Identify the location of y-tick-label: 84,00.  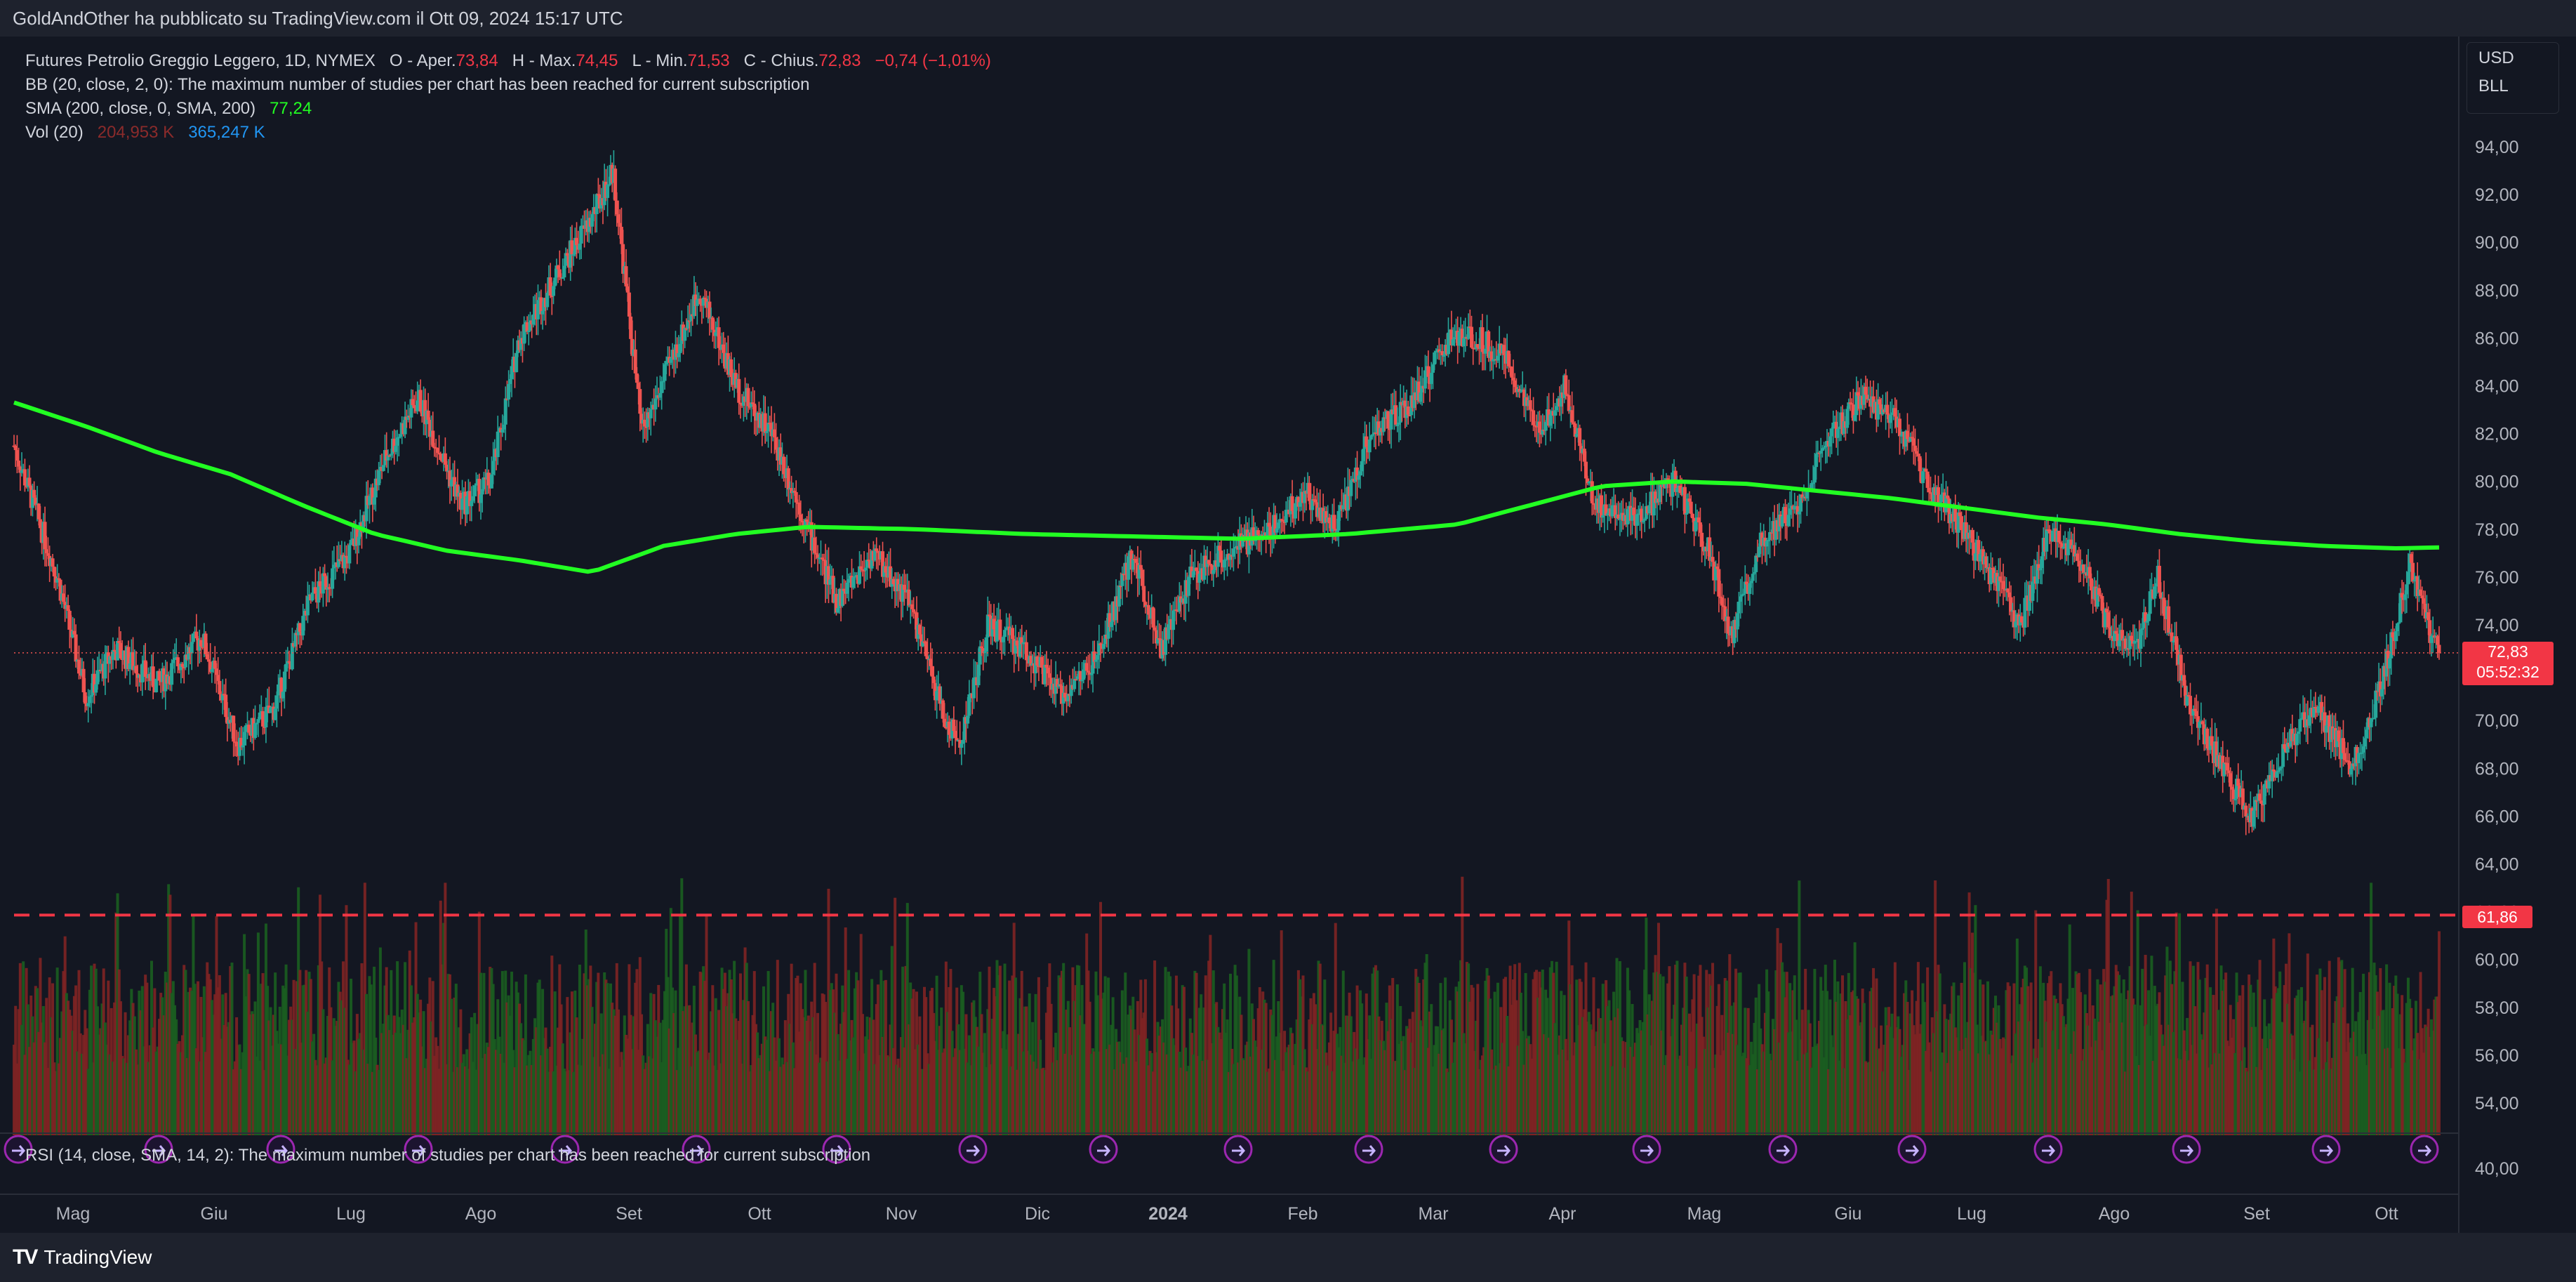
(2497, 387).